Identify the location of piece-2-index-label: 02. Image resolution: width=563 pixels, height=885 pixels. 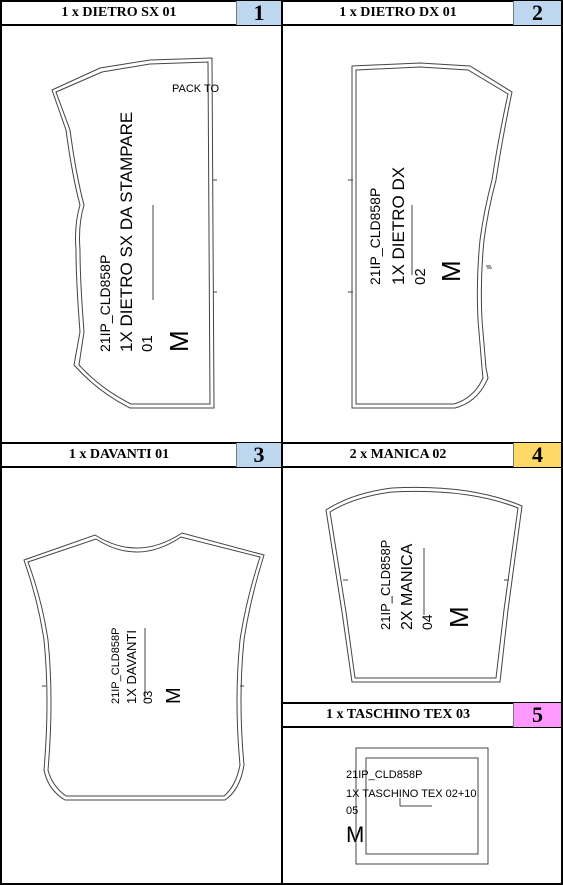
(420, 276).